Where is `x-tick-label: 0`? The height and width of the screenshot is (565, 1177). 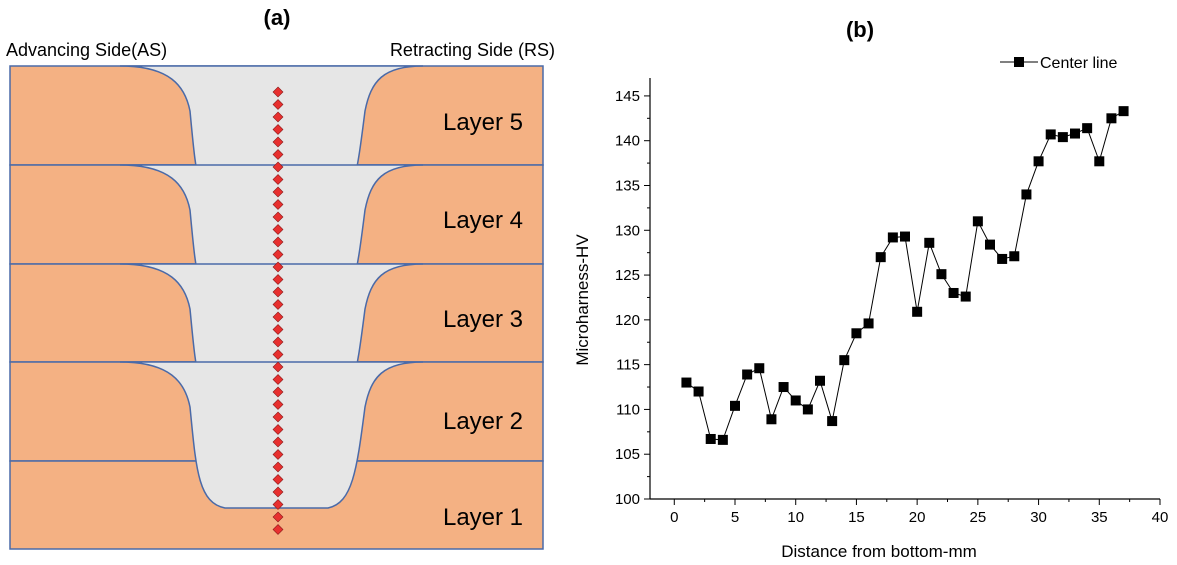
x-tick-label: 0 is located at coordinates (674, 517).